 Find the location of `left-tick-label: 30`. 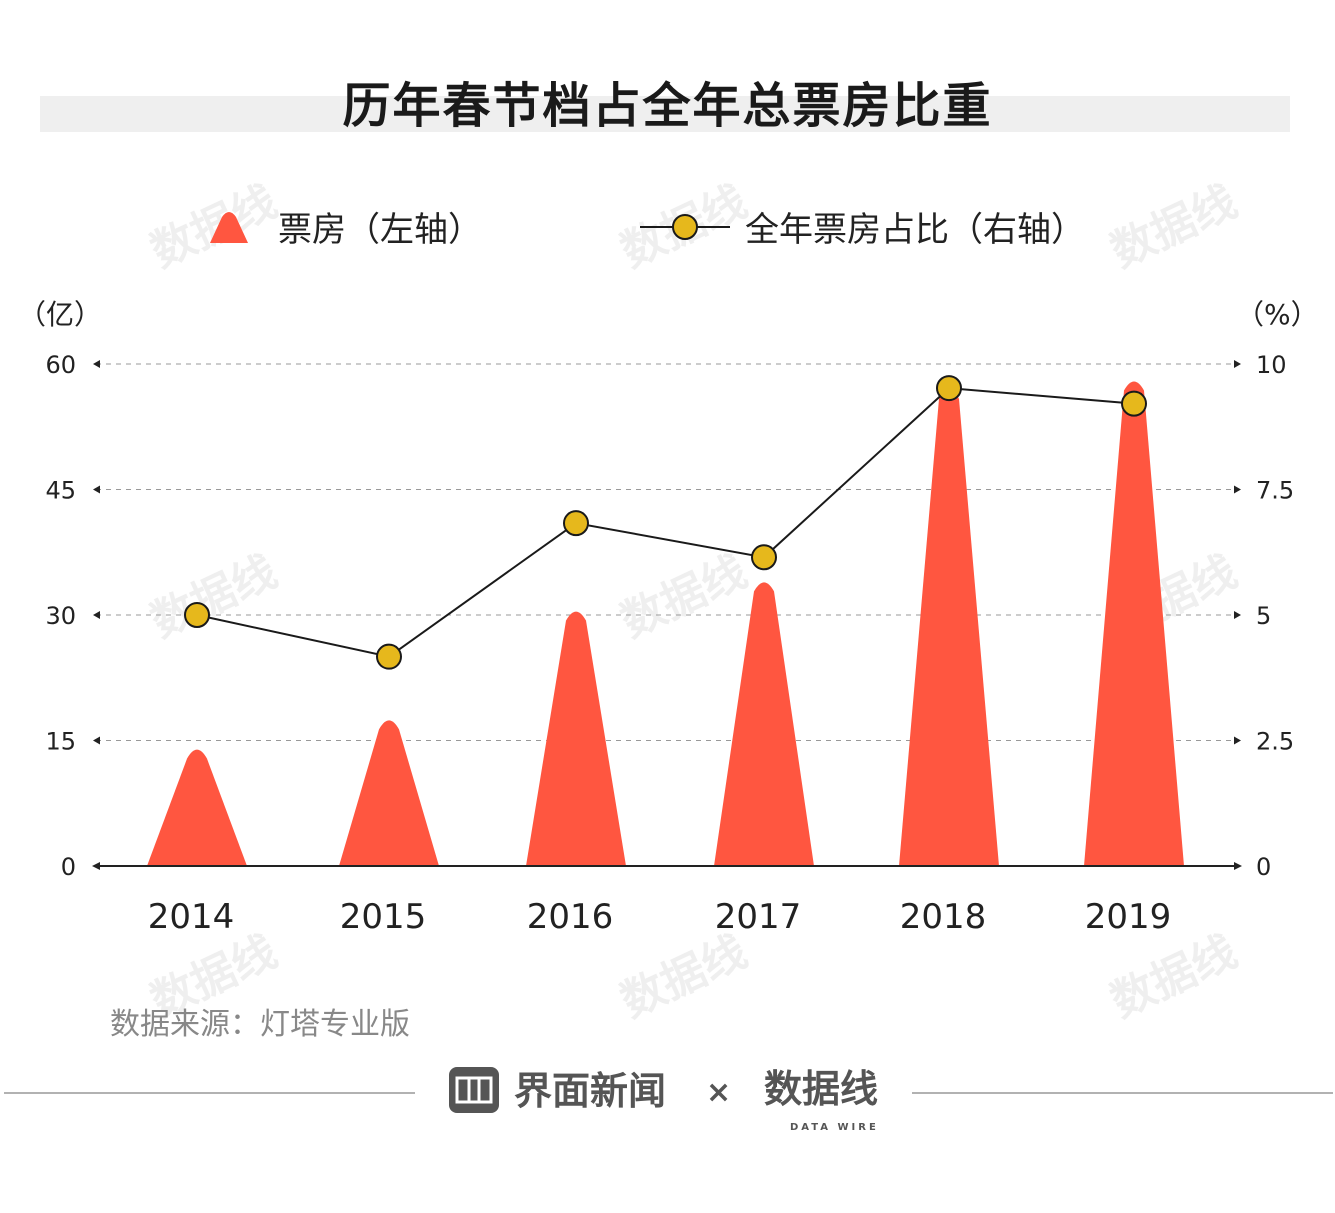

left-tick-label: 30 is located at coordinates (60, 616).